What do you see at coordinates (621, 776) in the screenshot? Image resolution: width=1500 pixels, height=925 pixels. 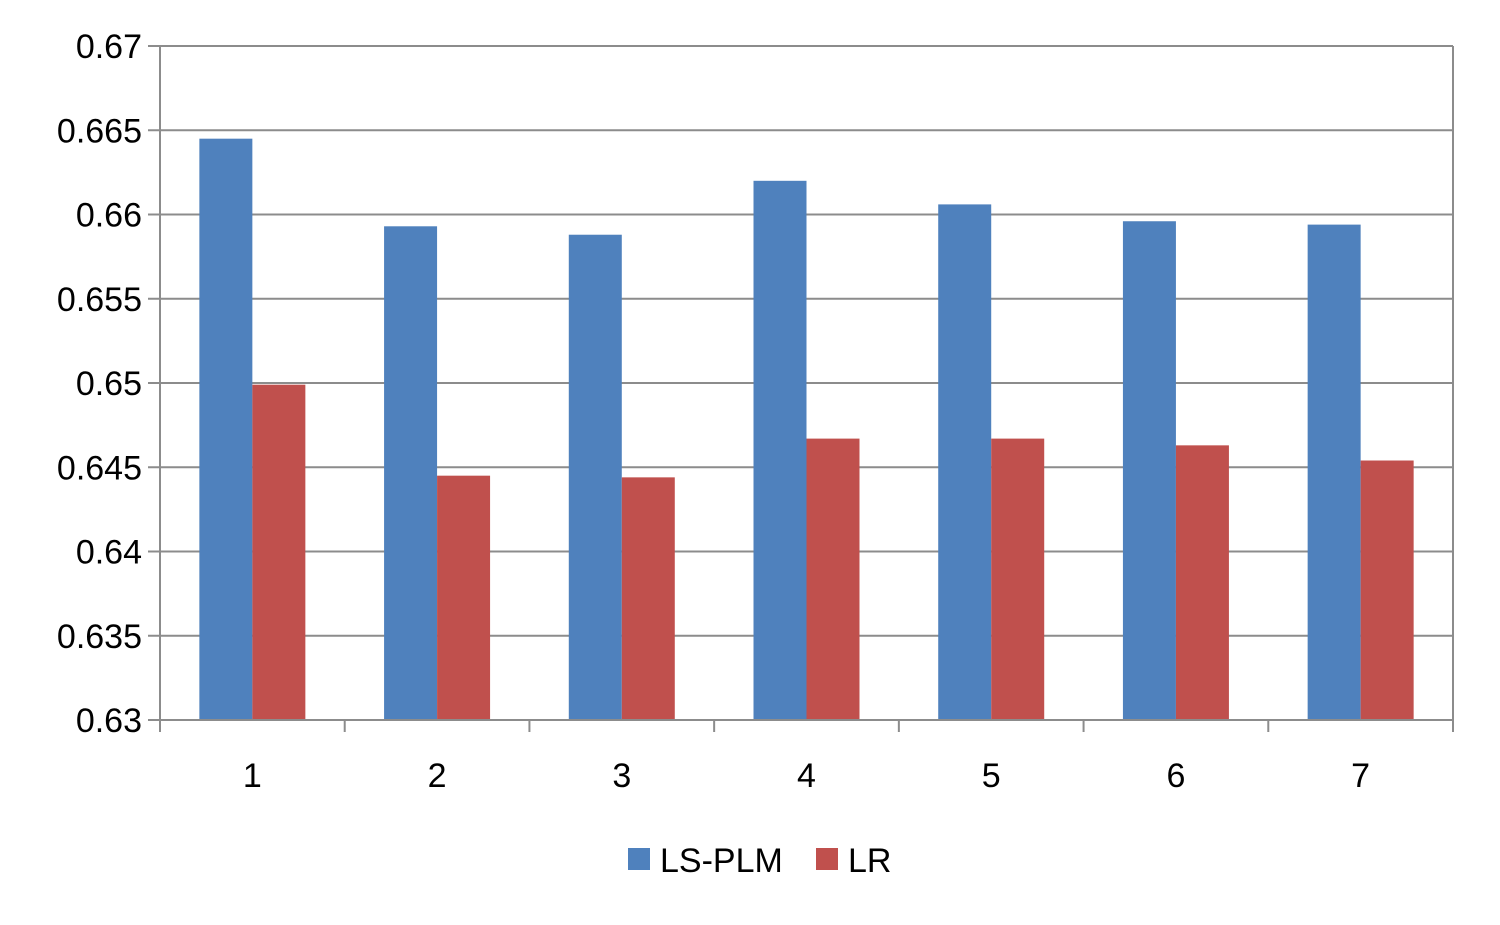 I see `x-tick-label: 3` at bounding box center [621, 776].